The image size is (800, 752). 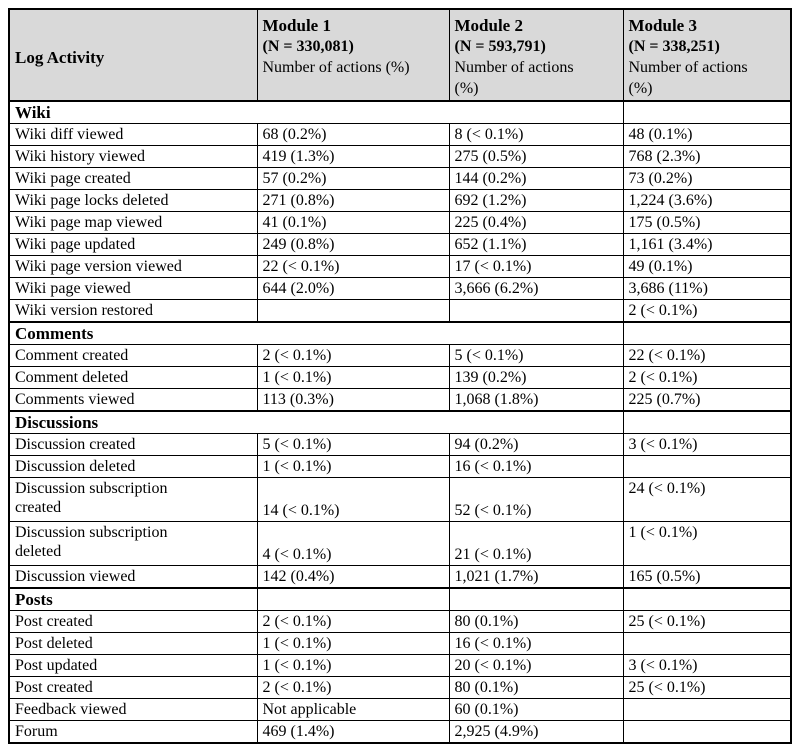 I want to click on module-1-value-cell: 271 (0.8%), so click(x=353, y=200).